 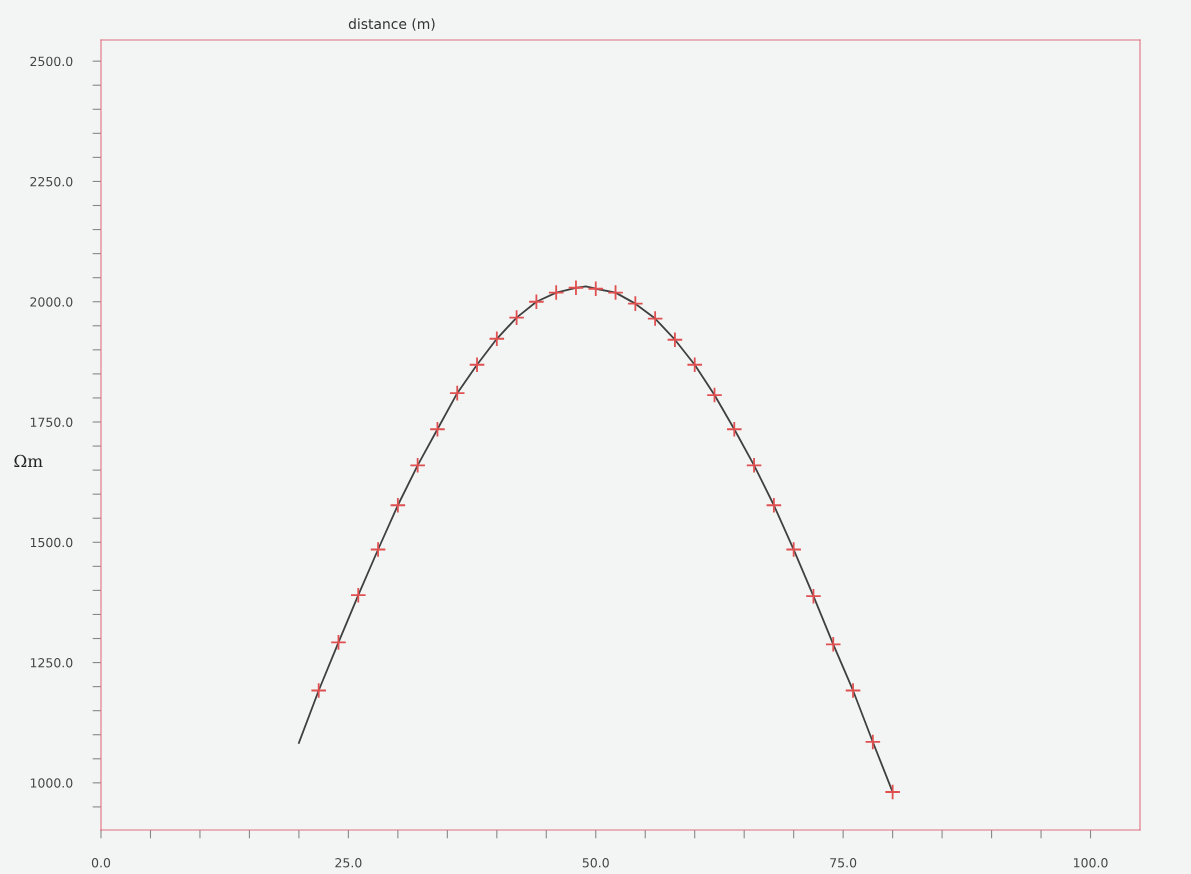 I want to click on x-axis-title: distance (m), so click(x=391, y=24).